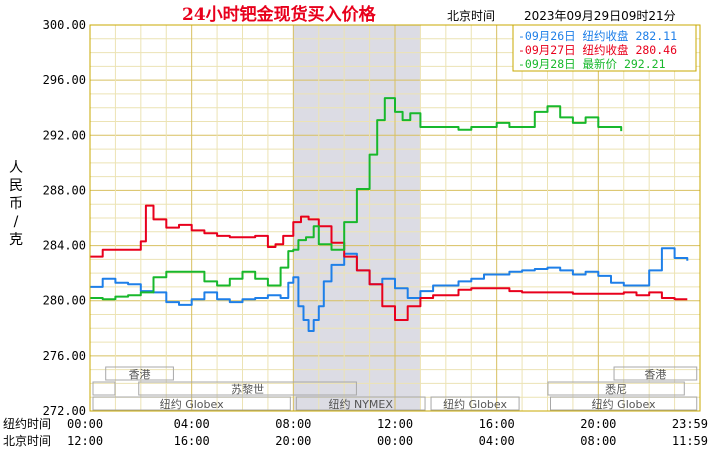 This screenshot has width=714, height=455. Describe the element at coordinates (27, 423) in the screenshot. I see `x-row-label: 纽约时间` at that location.